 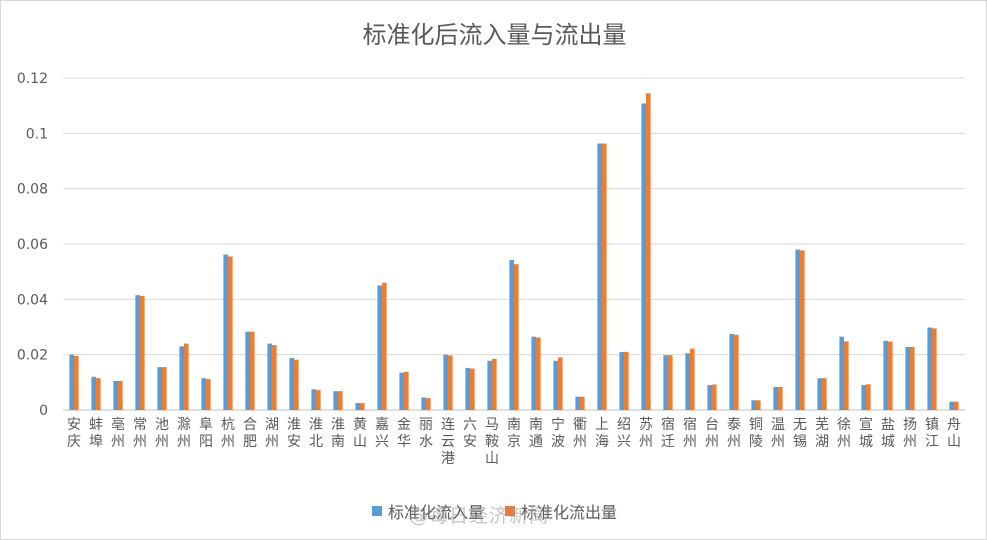 What do you see at coordinates (756, 433) in the screenshot?
I see `x-tick-label: 铜陵` at bounding box center [756, 433].